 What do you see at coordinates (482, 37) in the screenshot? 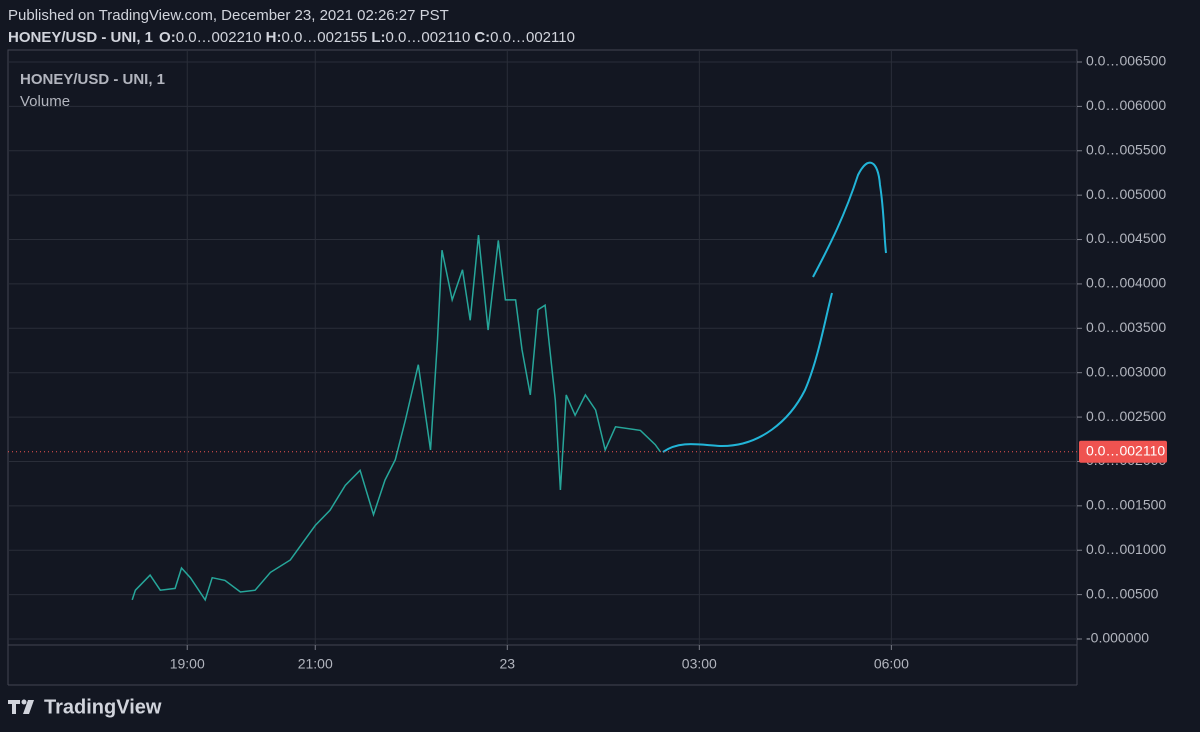
I see `ohlc-key: C:` at bounding box center [482, 37].